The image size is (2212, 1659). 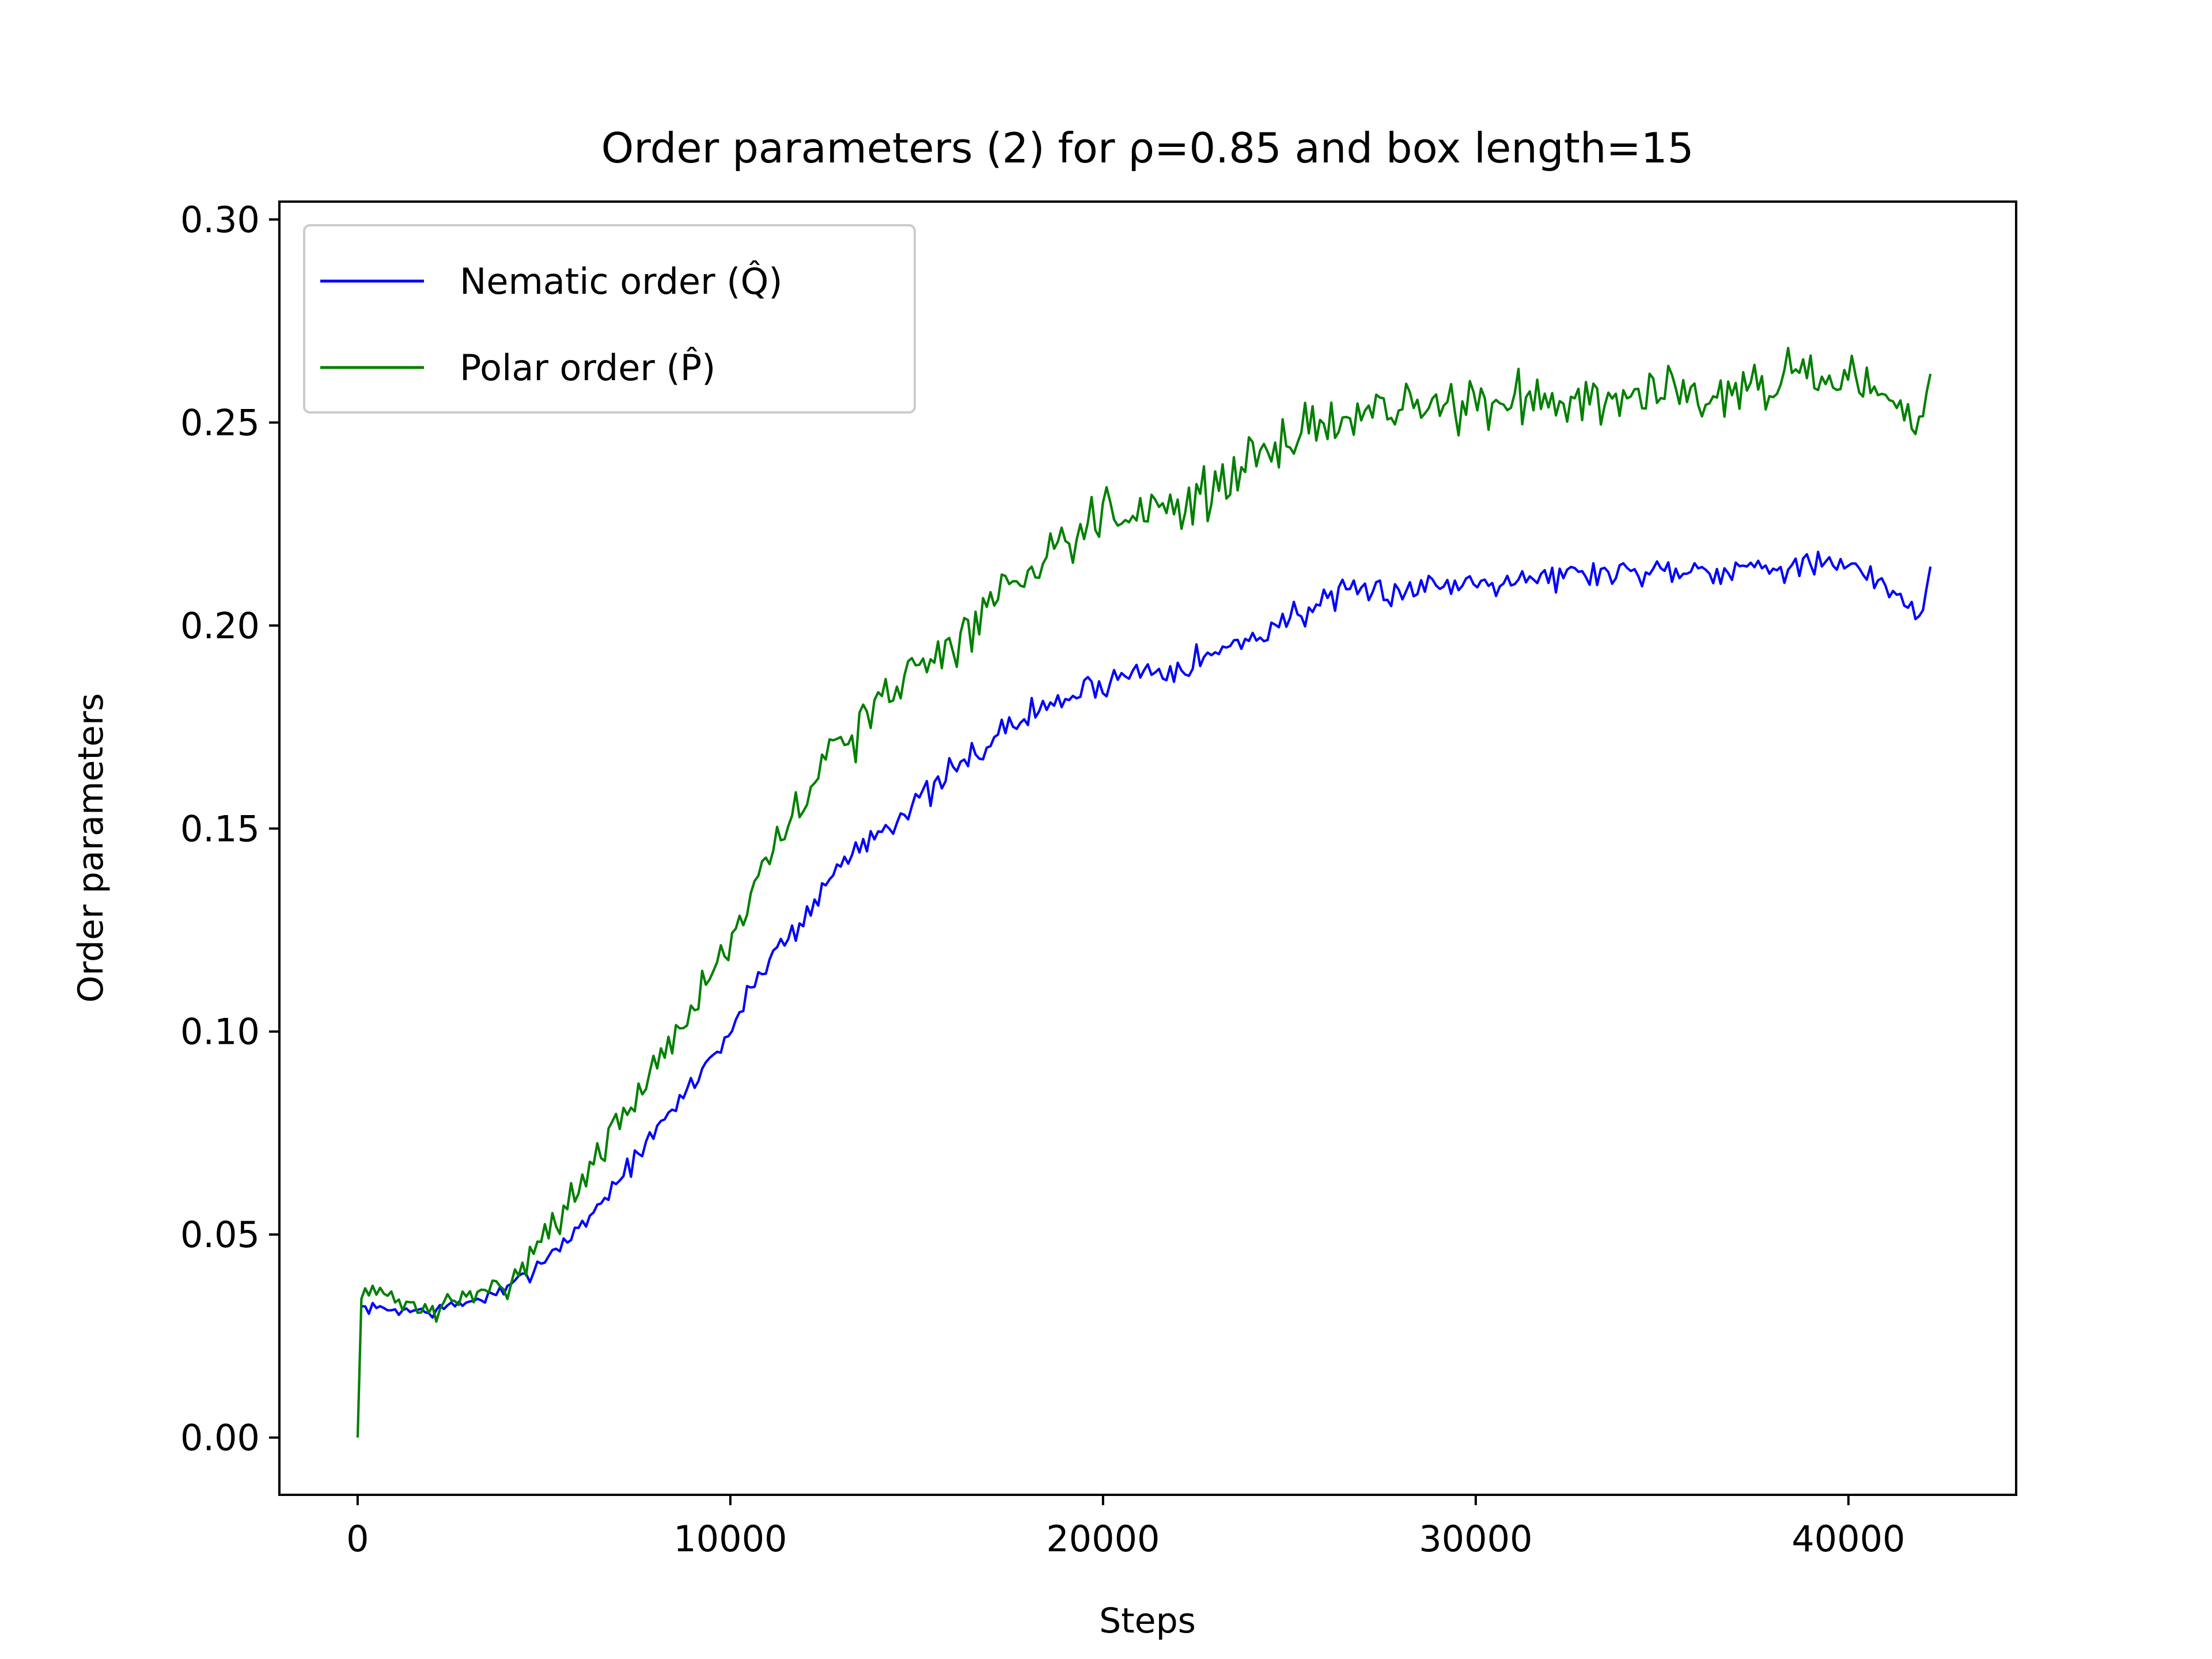 I want to click on x-tick-label: 10000, so click(x=730, y=1539).